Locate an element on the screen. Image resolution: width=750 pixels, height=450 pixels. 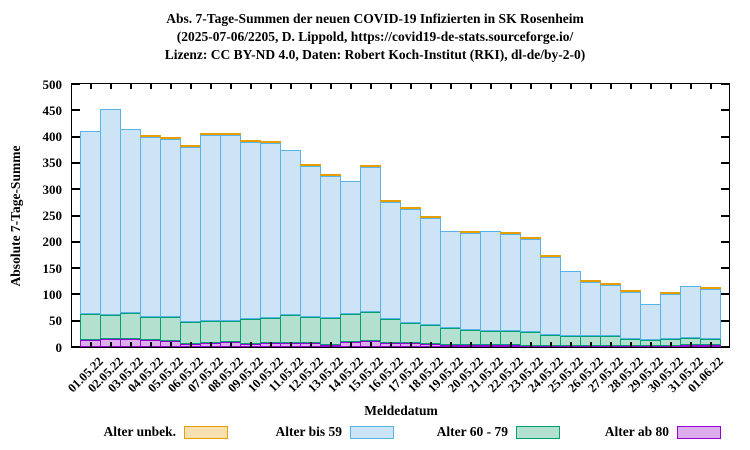
y-tick-label: 50 is located at coordinates (55, 321).